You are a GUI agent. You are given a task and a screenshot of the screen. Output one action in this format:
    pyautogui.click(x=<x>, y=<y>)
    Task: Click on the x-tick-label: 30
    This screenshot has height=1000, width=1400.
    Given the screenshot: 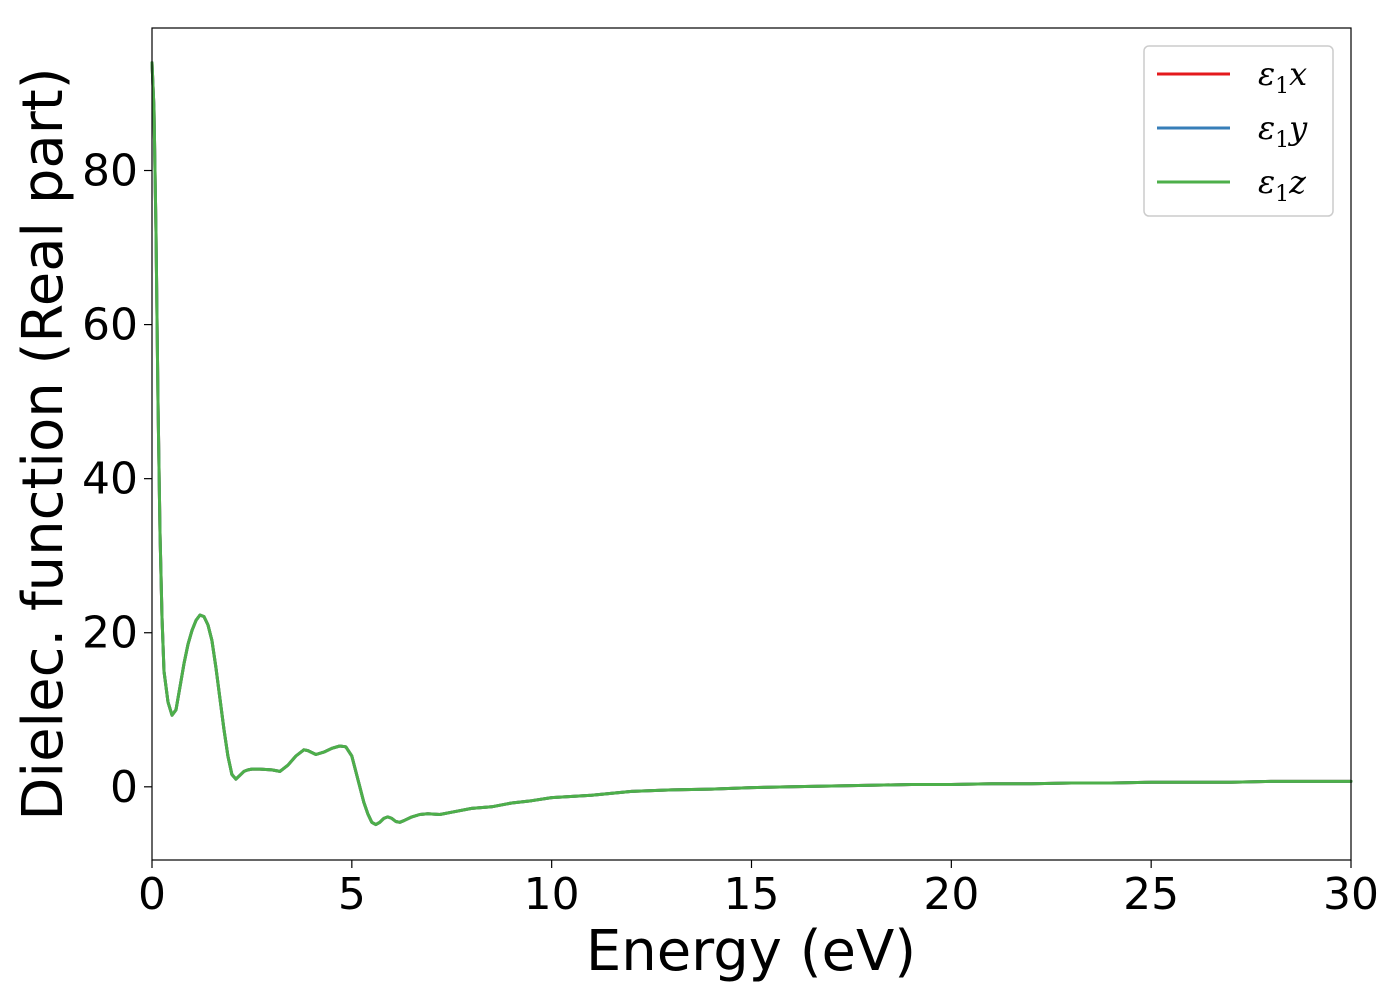 What is the action you would take?
    pyautogui.click(x=1351, y=894)
    